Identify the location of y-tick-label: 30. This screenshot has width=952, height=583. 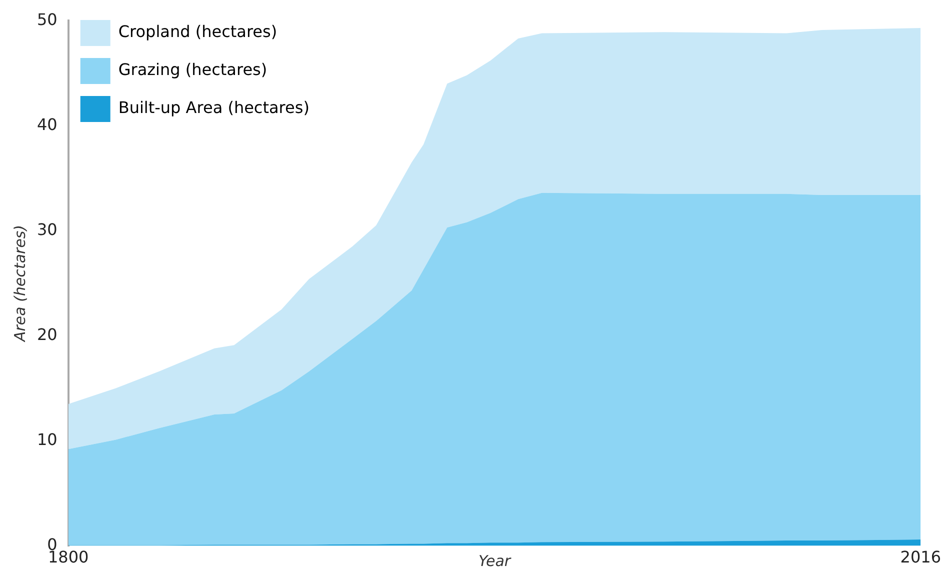
(47, 229).